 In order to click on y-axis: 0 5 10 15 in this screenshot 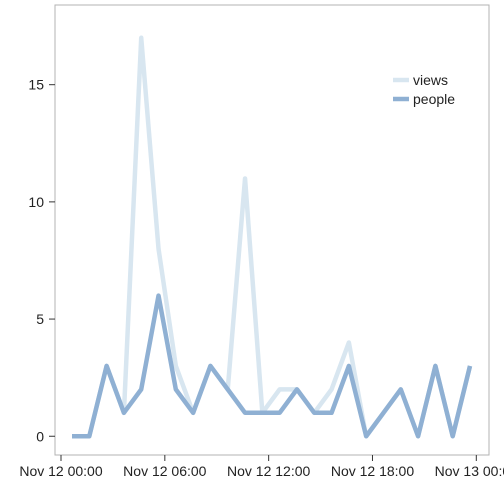, I will do `click(41, 260)`.